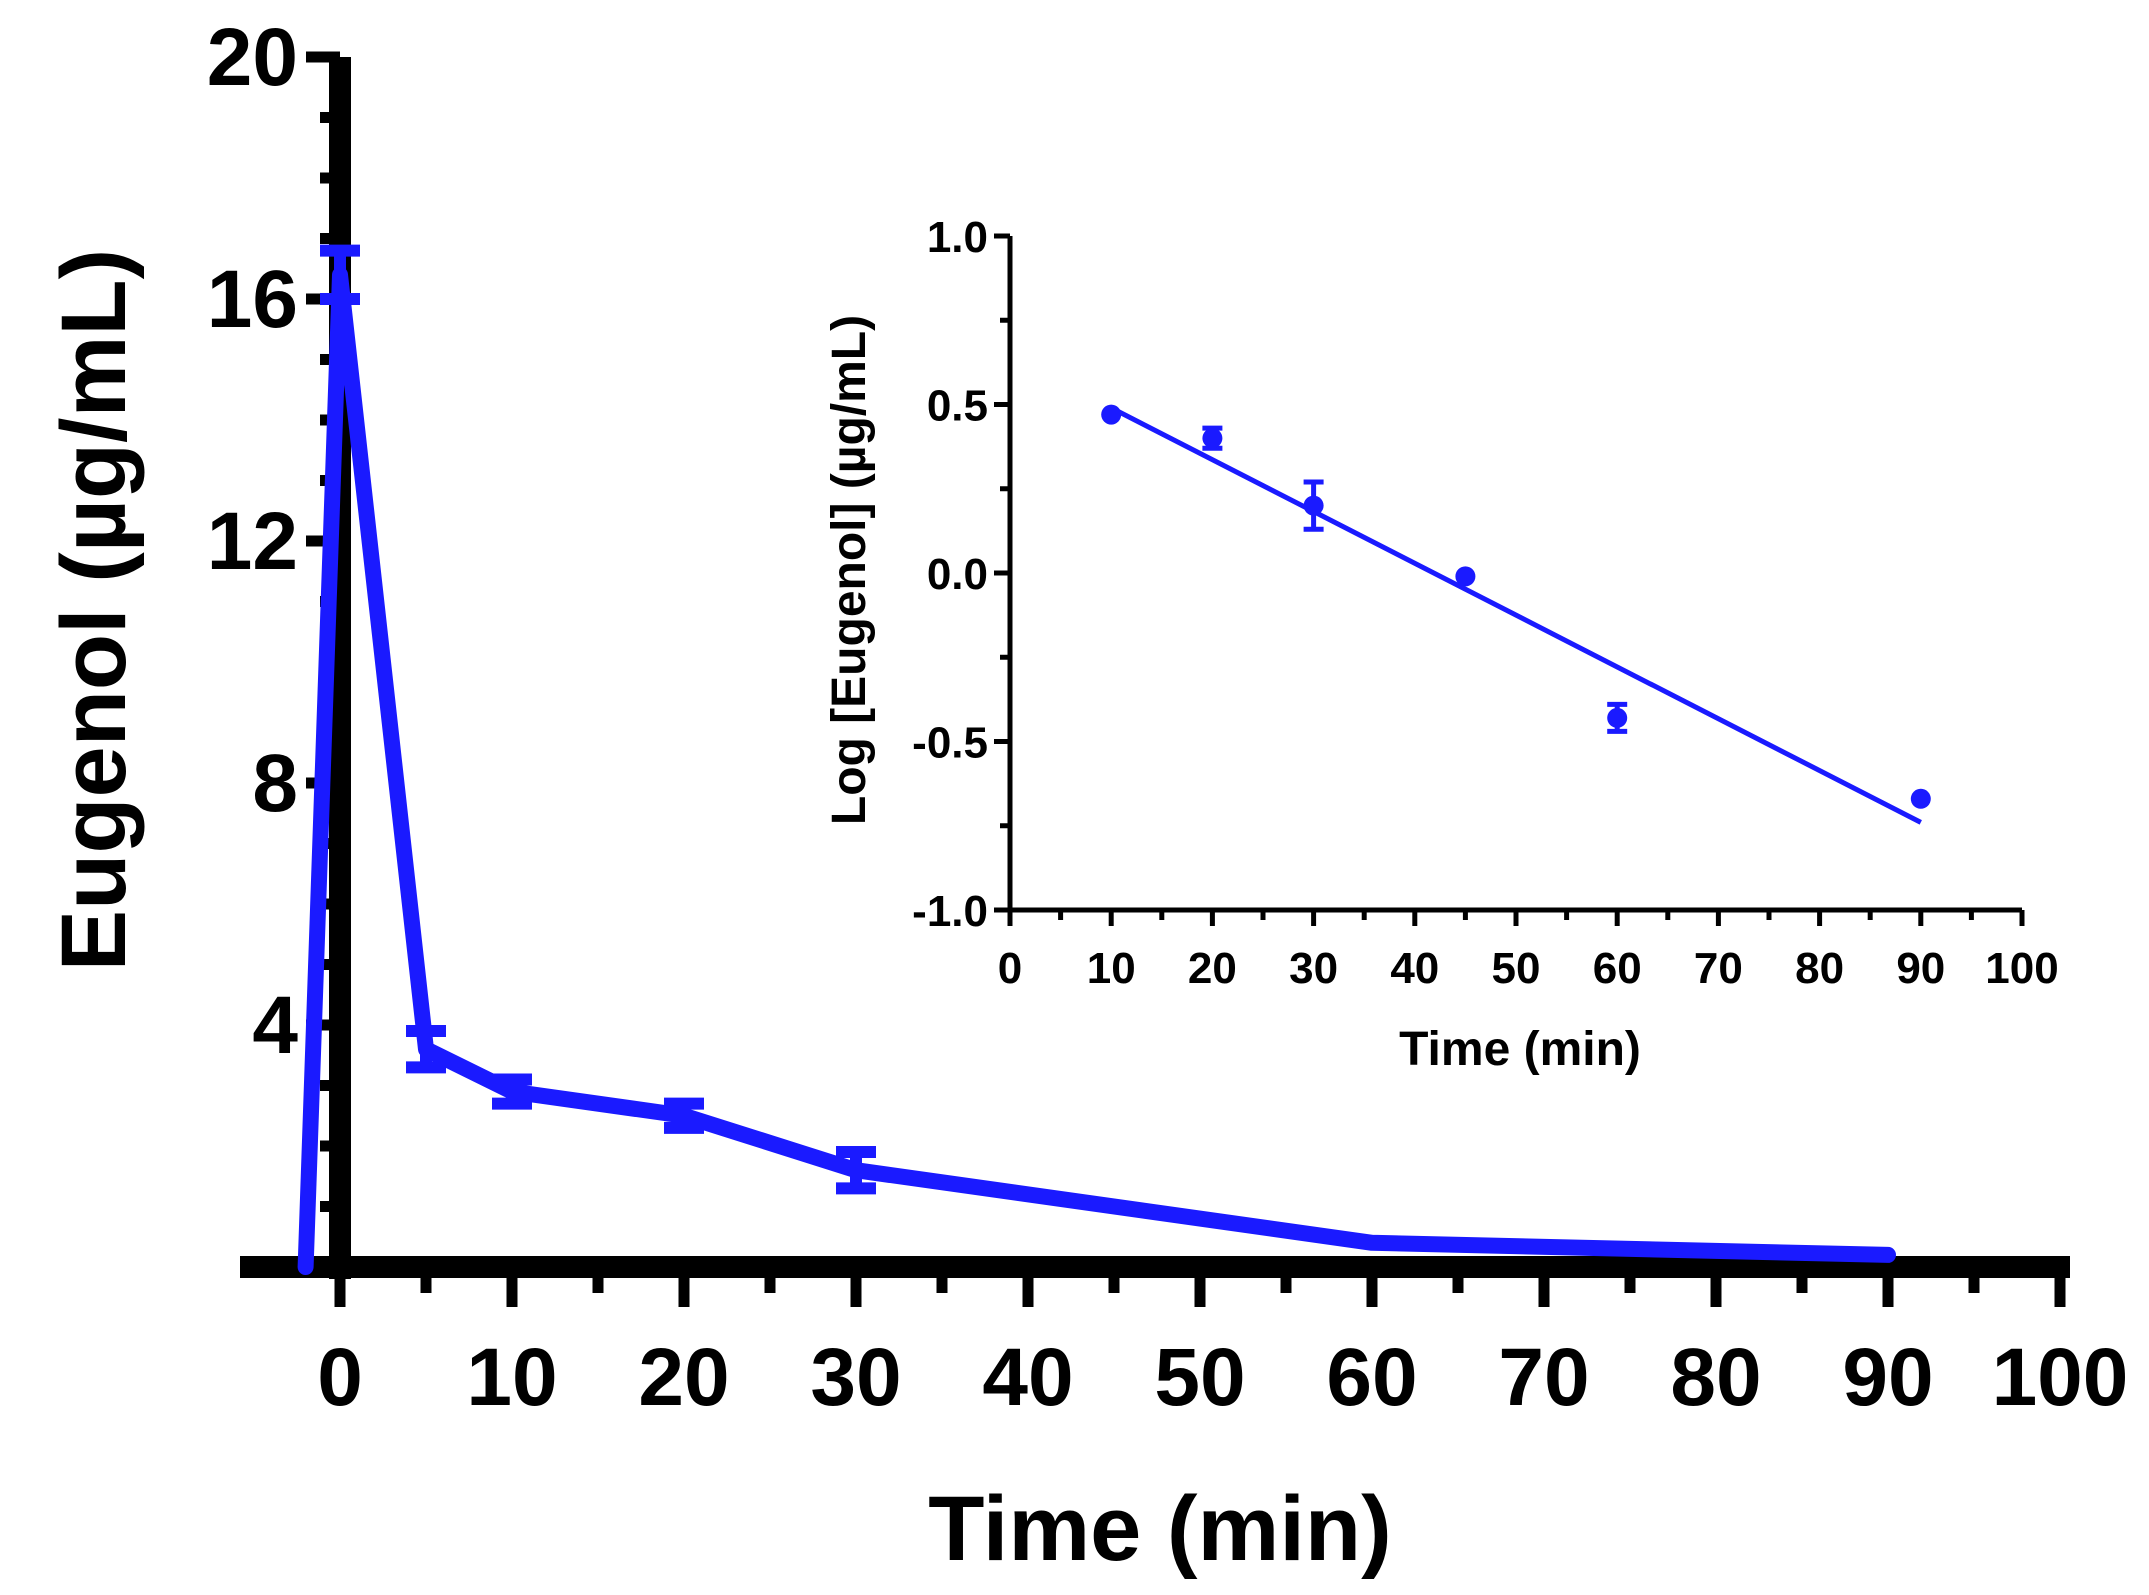  What do you see at coordinates (1516, 968) in the screenshot?
I see `inset-x-tick-label: 50` at bounding box center [1516, 968].